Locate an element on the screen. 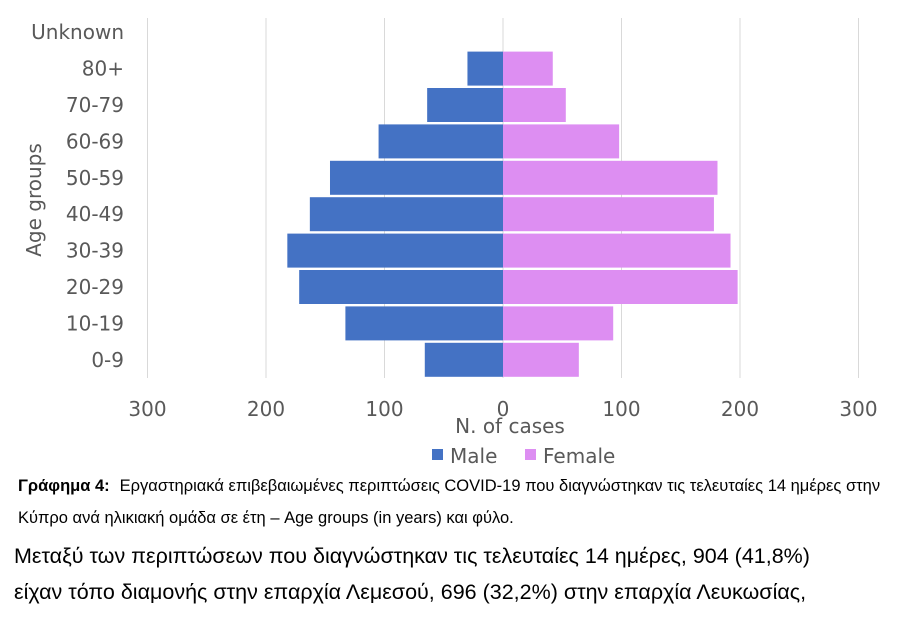 The image size is (900, 619). legend-swatch-female is located at coordinates (530, 454).